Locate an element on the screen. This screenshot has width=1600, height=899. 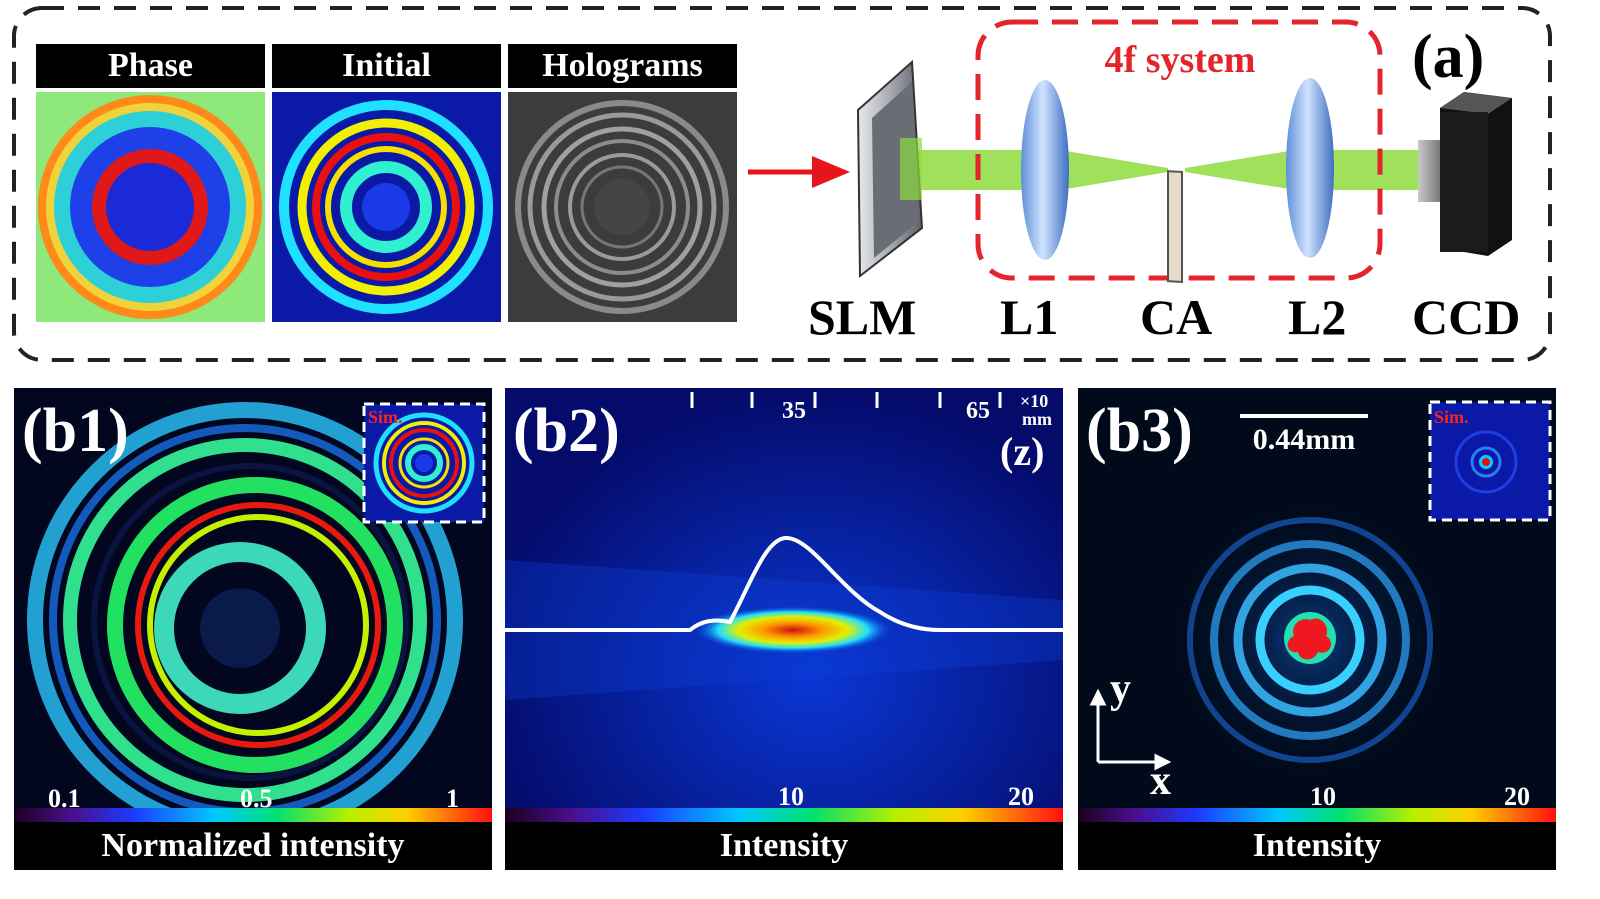
axis-y-label: y is located at coordinates (1120, 689).